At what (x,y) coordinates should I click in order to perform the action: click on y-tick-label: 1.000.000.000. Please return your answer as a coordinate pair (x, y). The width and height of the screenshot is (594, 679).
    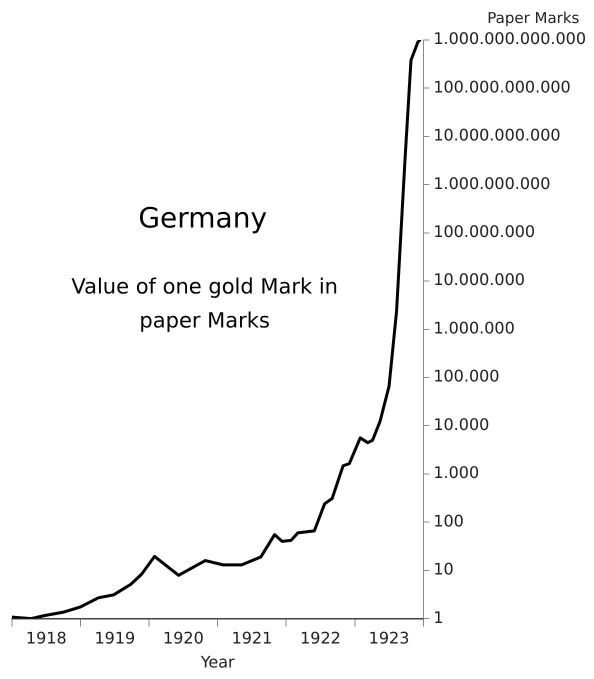
    Looking at the image, I should click on (491, 183).